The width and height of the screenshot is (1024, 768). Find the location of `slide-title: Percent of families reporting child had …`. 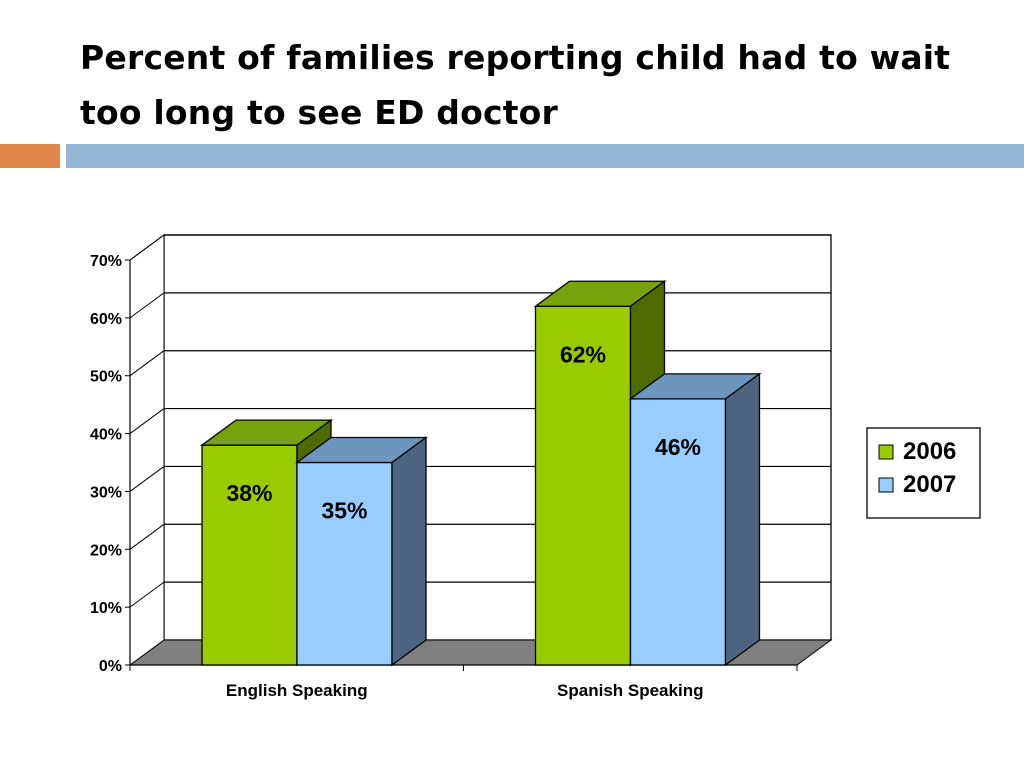

slide-title: Percent of families reporting child had … is located at coordinates (530, 85).